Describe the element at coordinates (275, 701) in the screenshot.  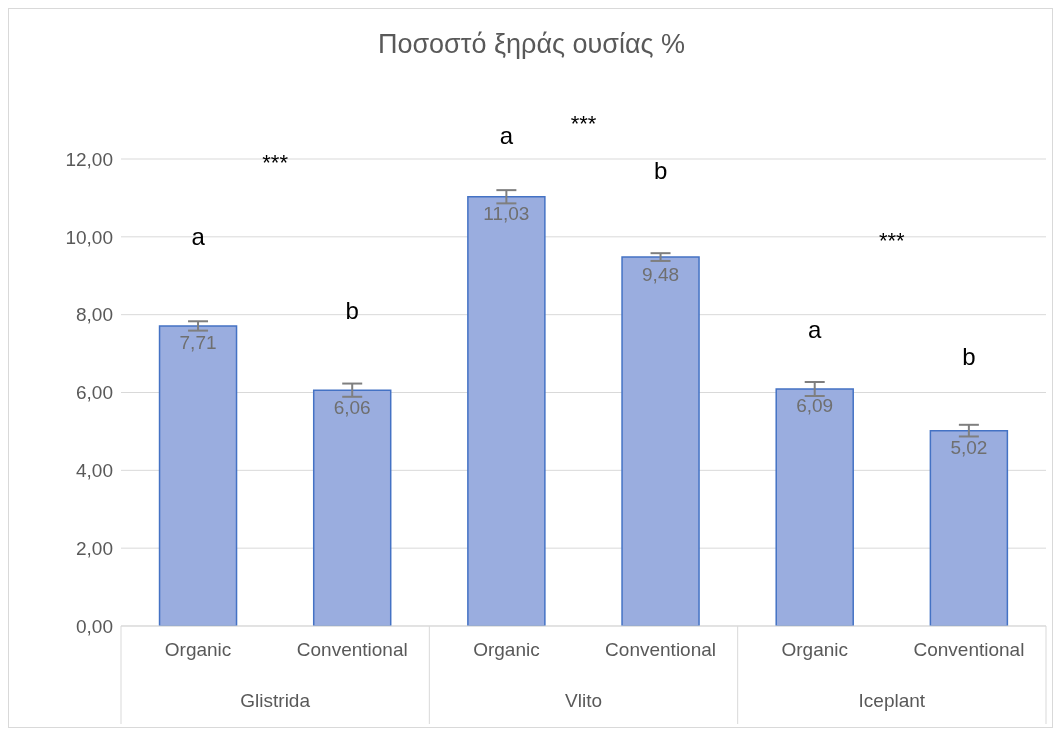
I see `text: Glistrida` at that location.